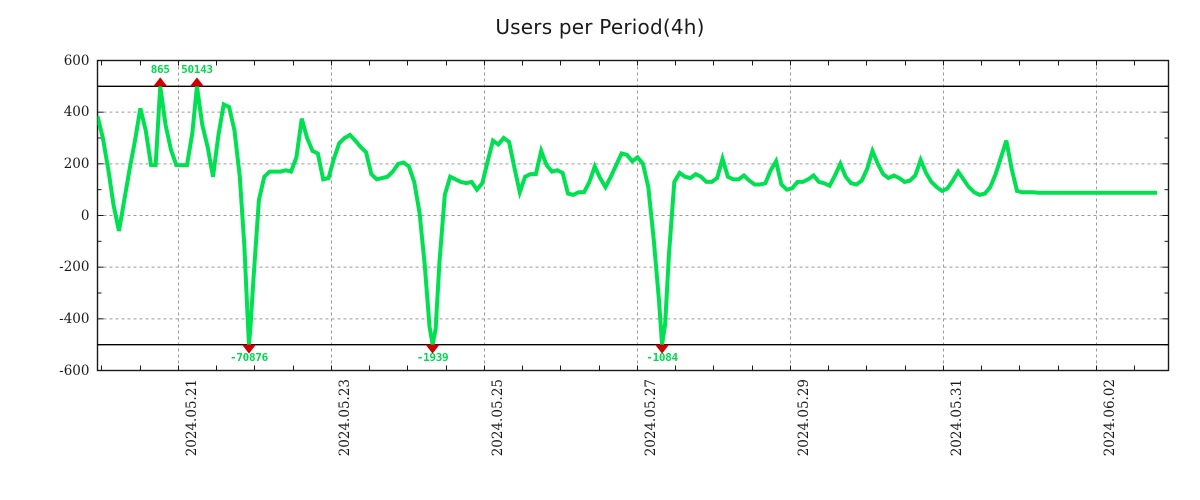 Image resolution: width=1200 pixels, height=500 pixels. What do you see at coordinates (76, 112) in the screenshot?
I see `y-axis-tick-label: 400` at bounding box center [76, 112].